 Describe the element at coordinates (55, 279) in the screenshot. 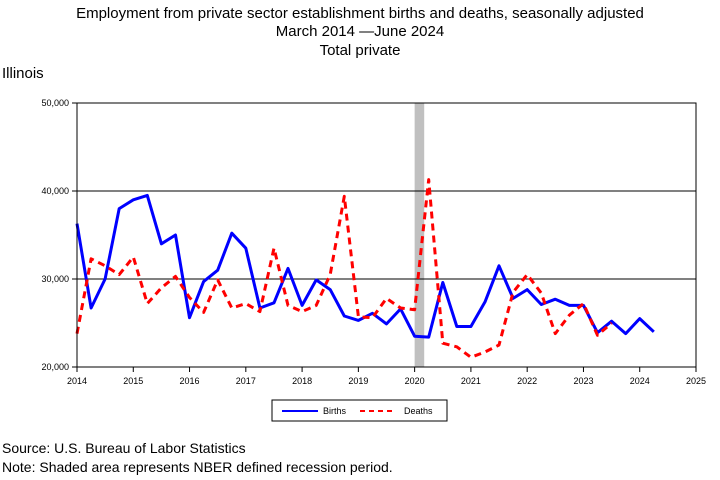

I see `y-tick-label: 30,000` at that location.